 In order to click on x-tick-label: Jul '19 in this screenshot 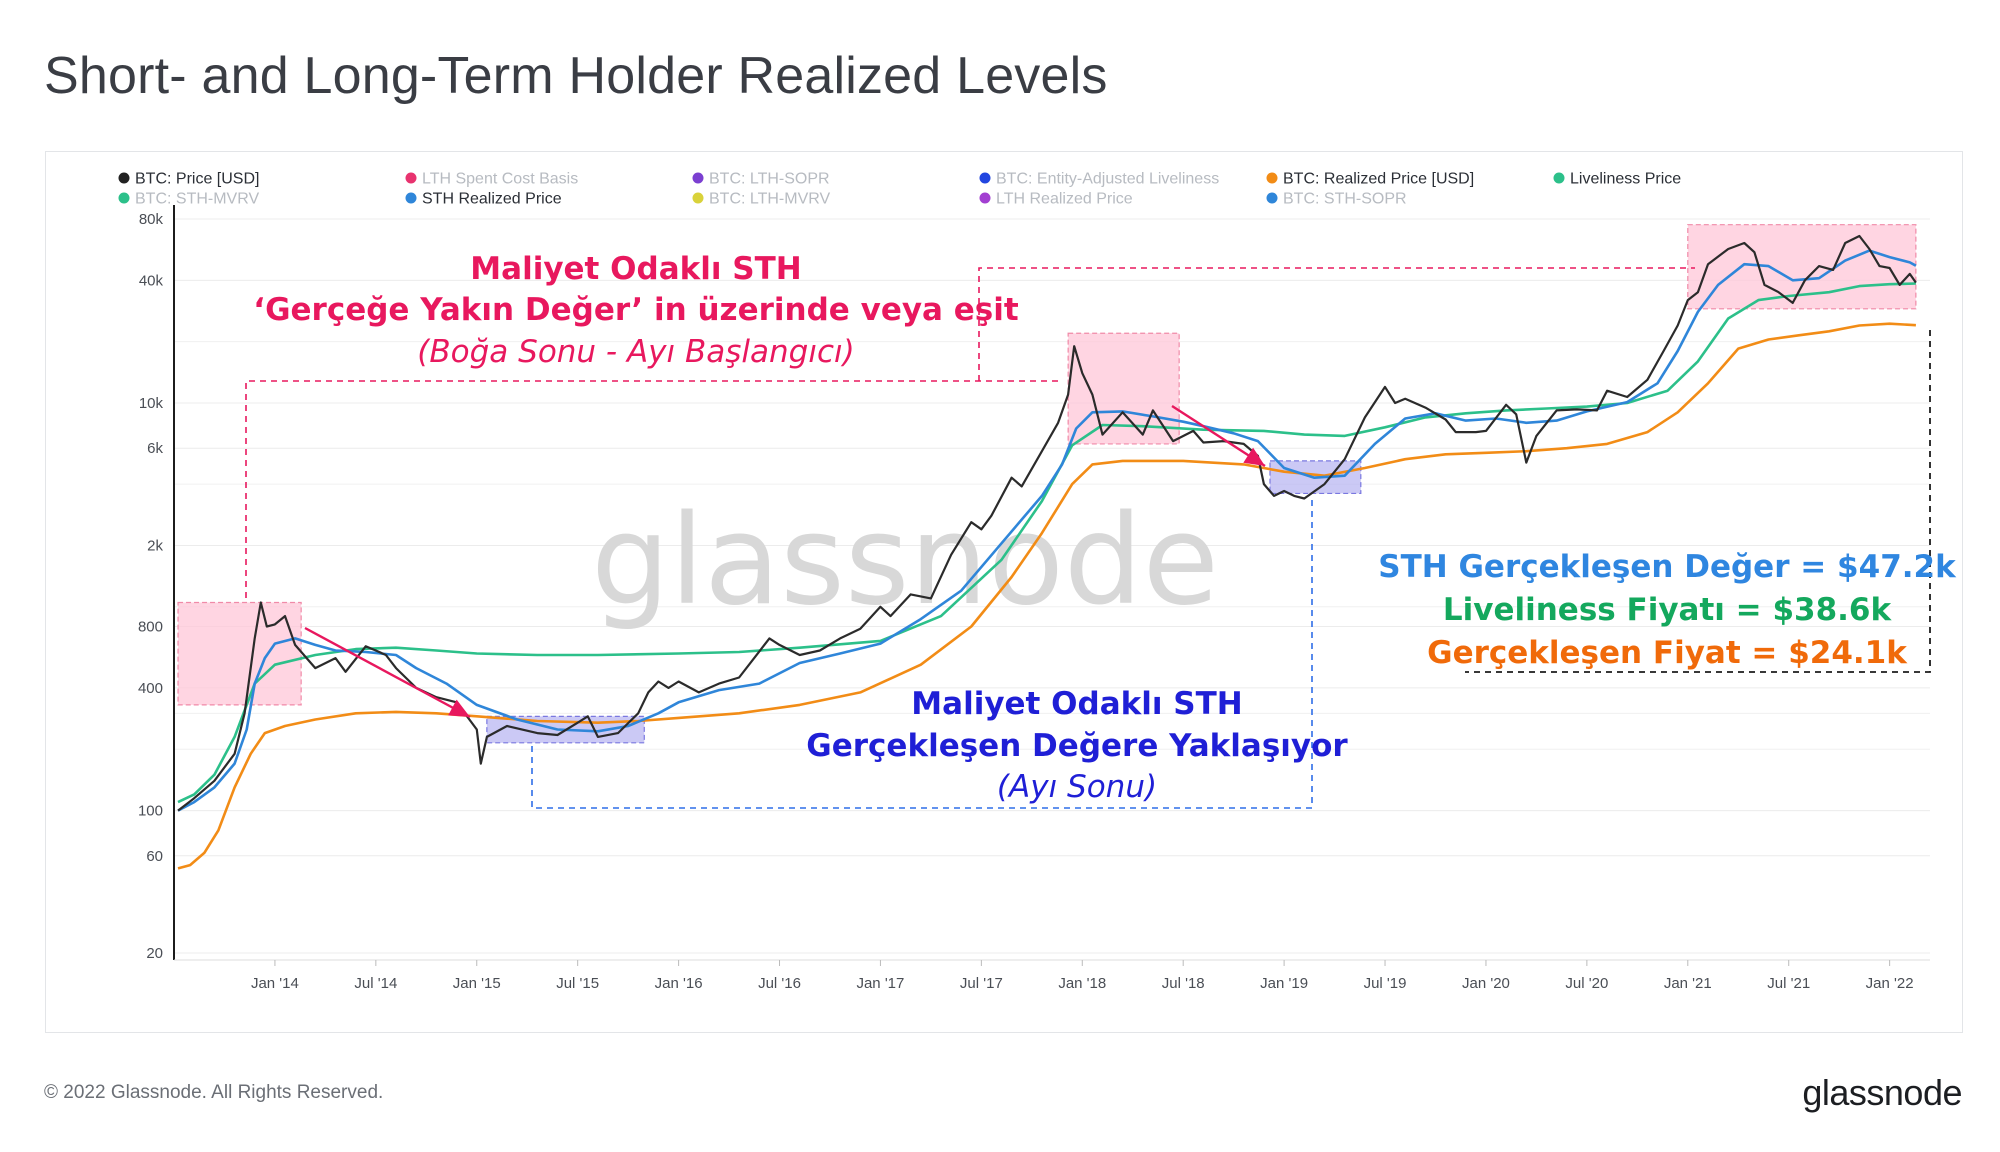, I will do `click(1385, 983)`.